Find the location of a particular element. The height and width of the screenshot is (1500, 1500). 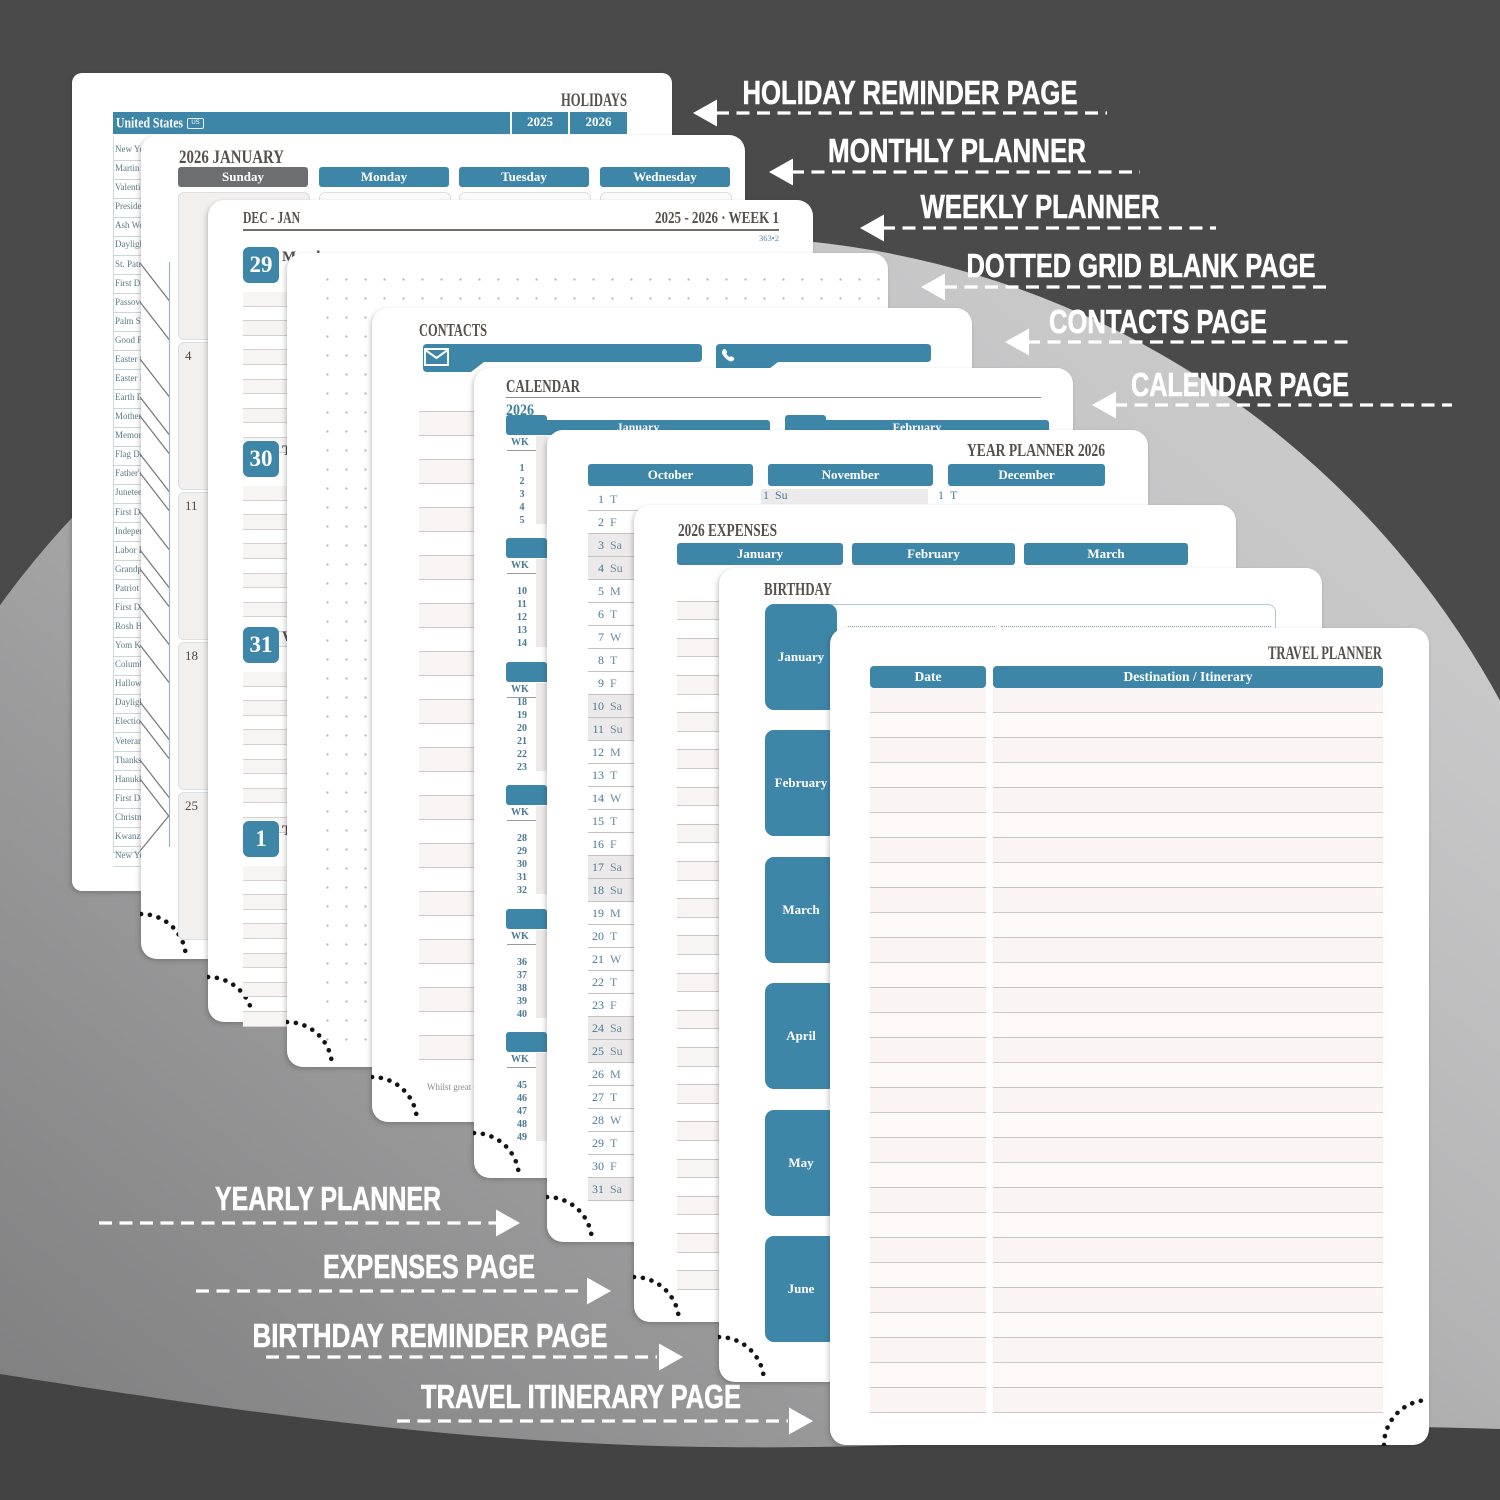

svg-text: CALENDAR PAGE is located at coordinates (1240, 384).